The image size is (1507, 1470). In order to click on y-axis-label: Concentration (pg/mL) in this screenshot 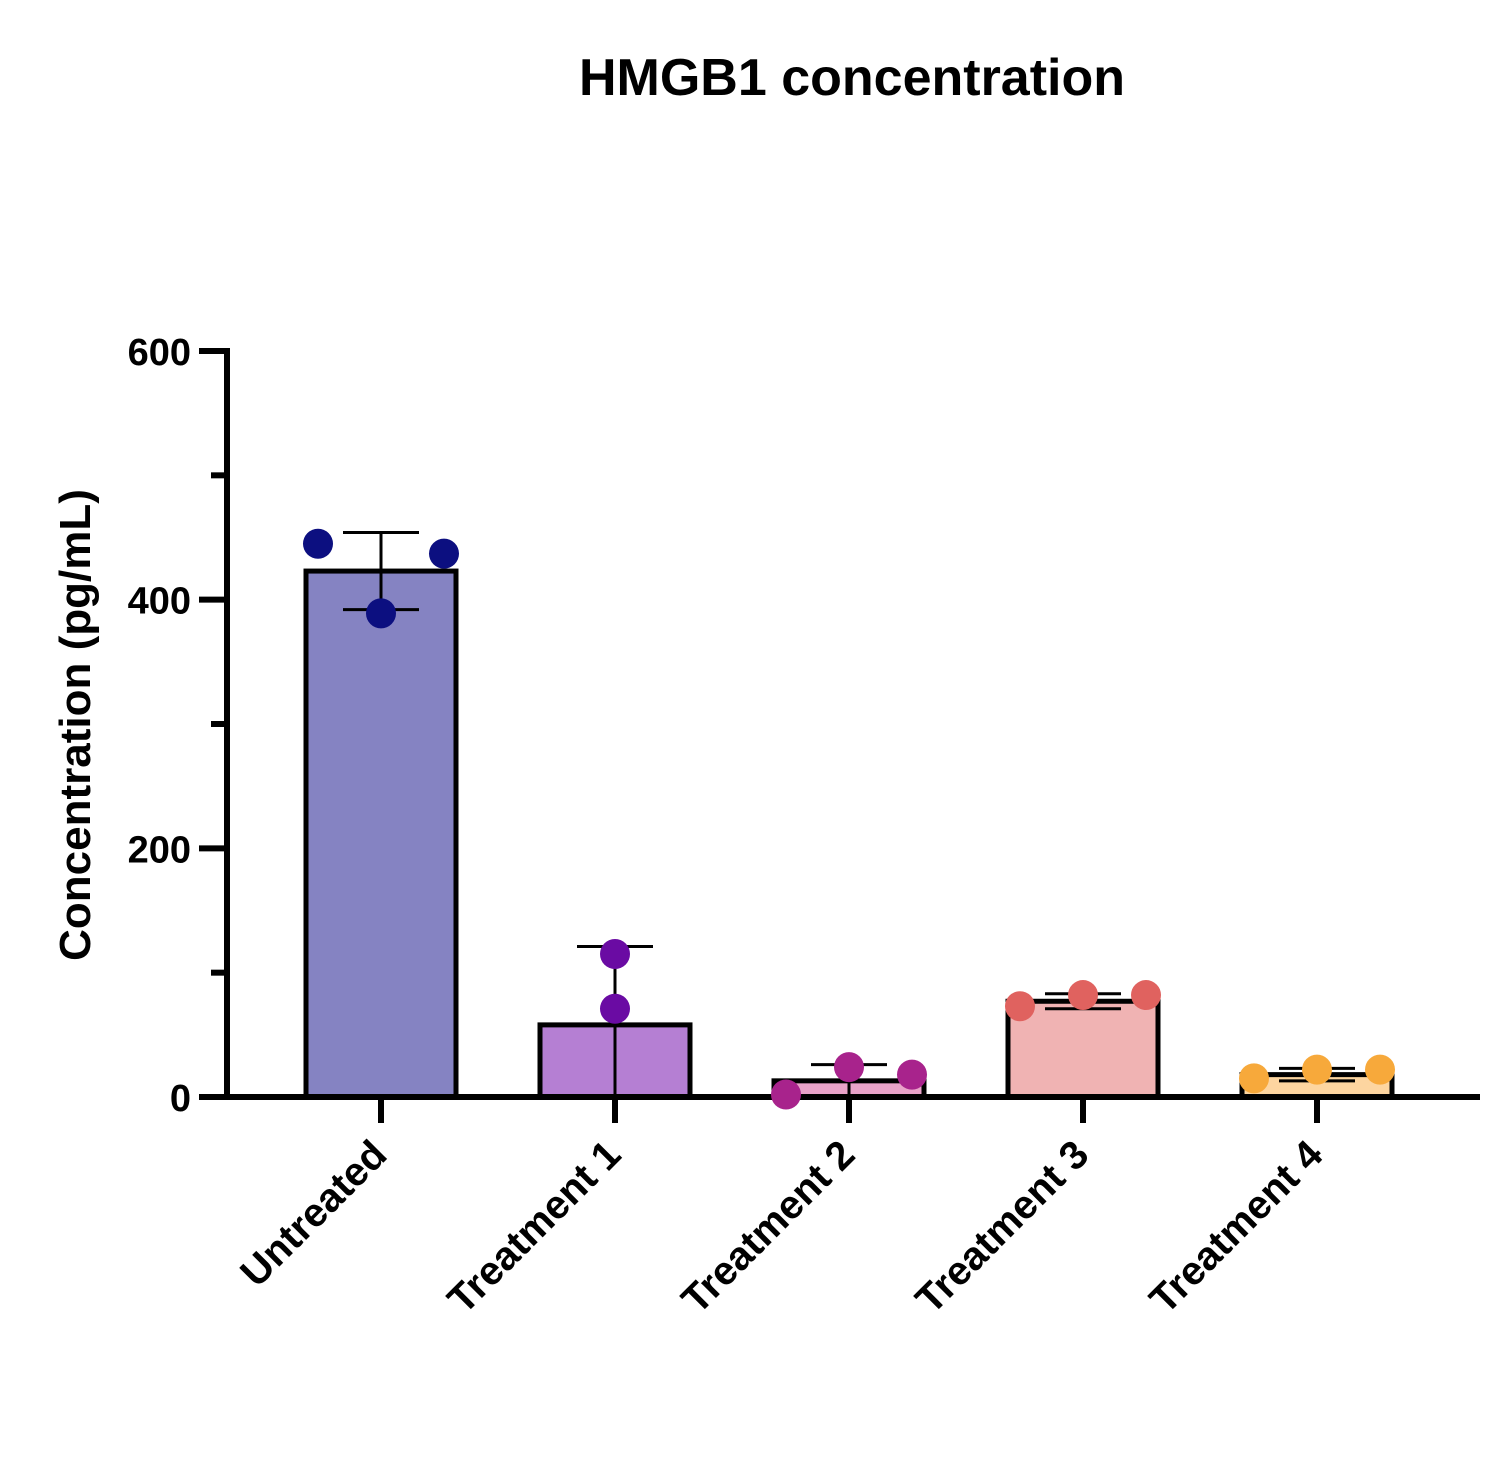, I will do `click(75, 725)`.